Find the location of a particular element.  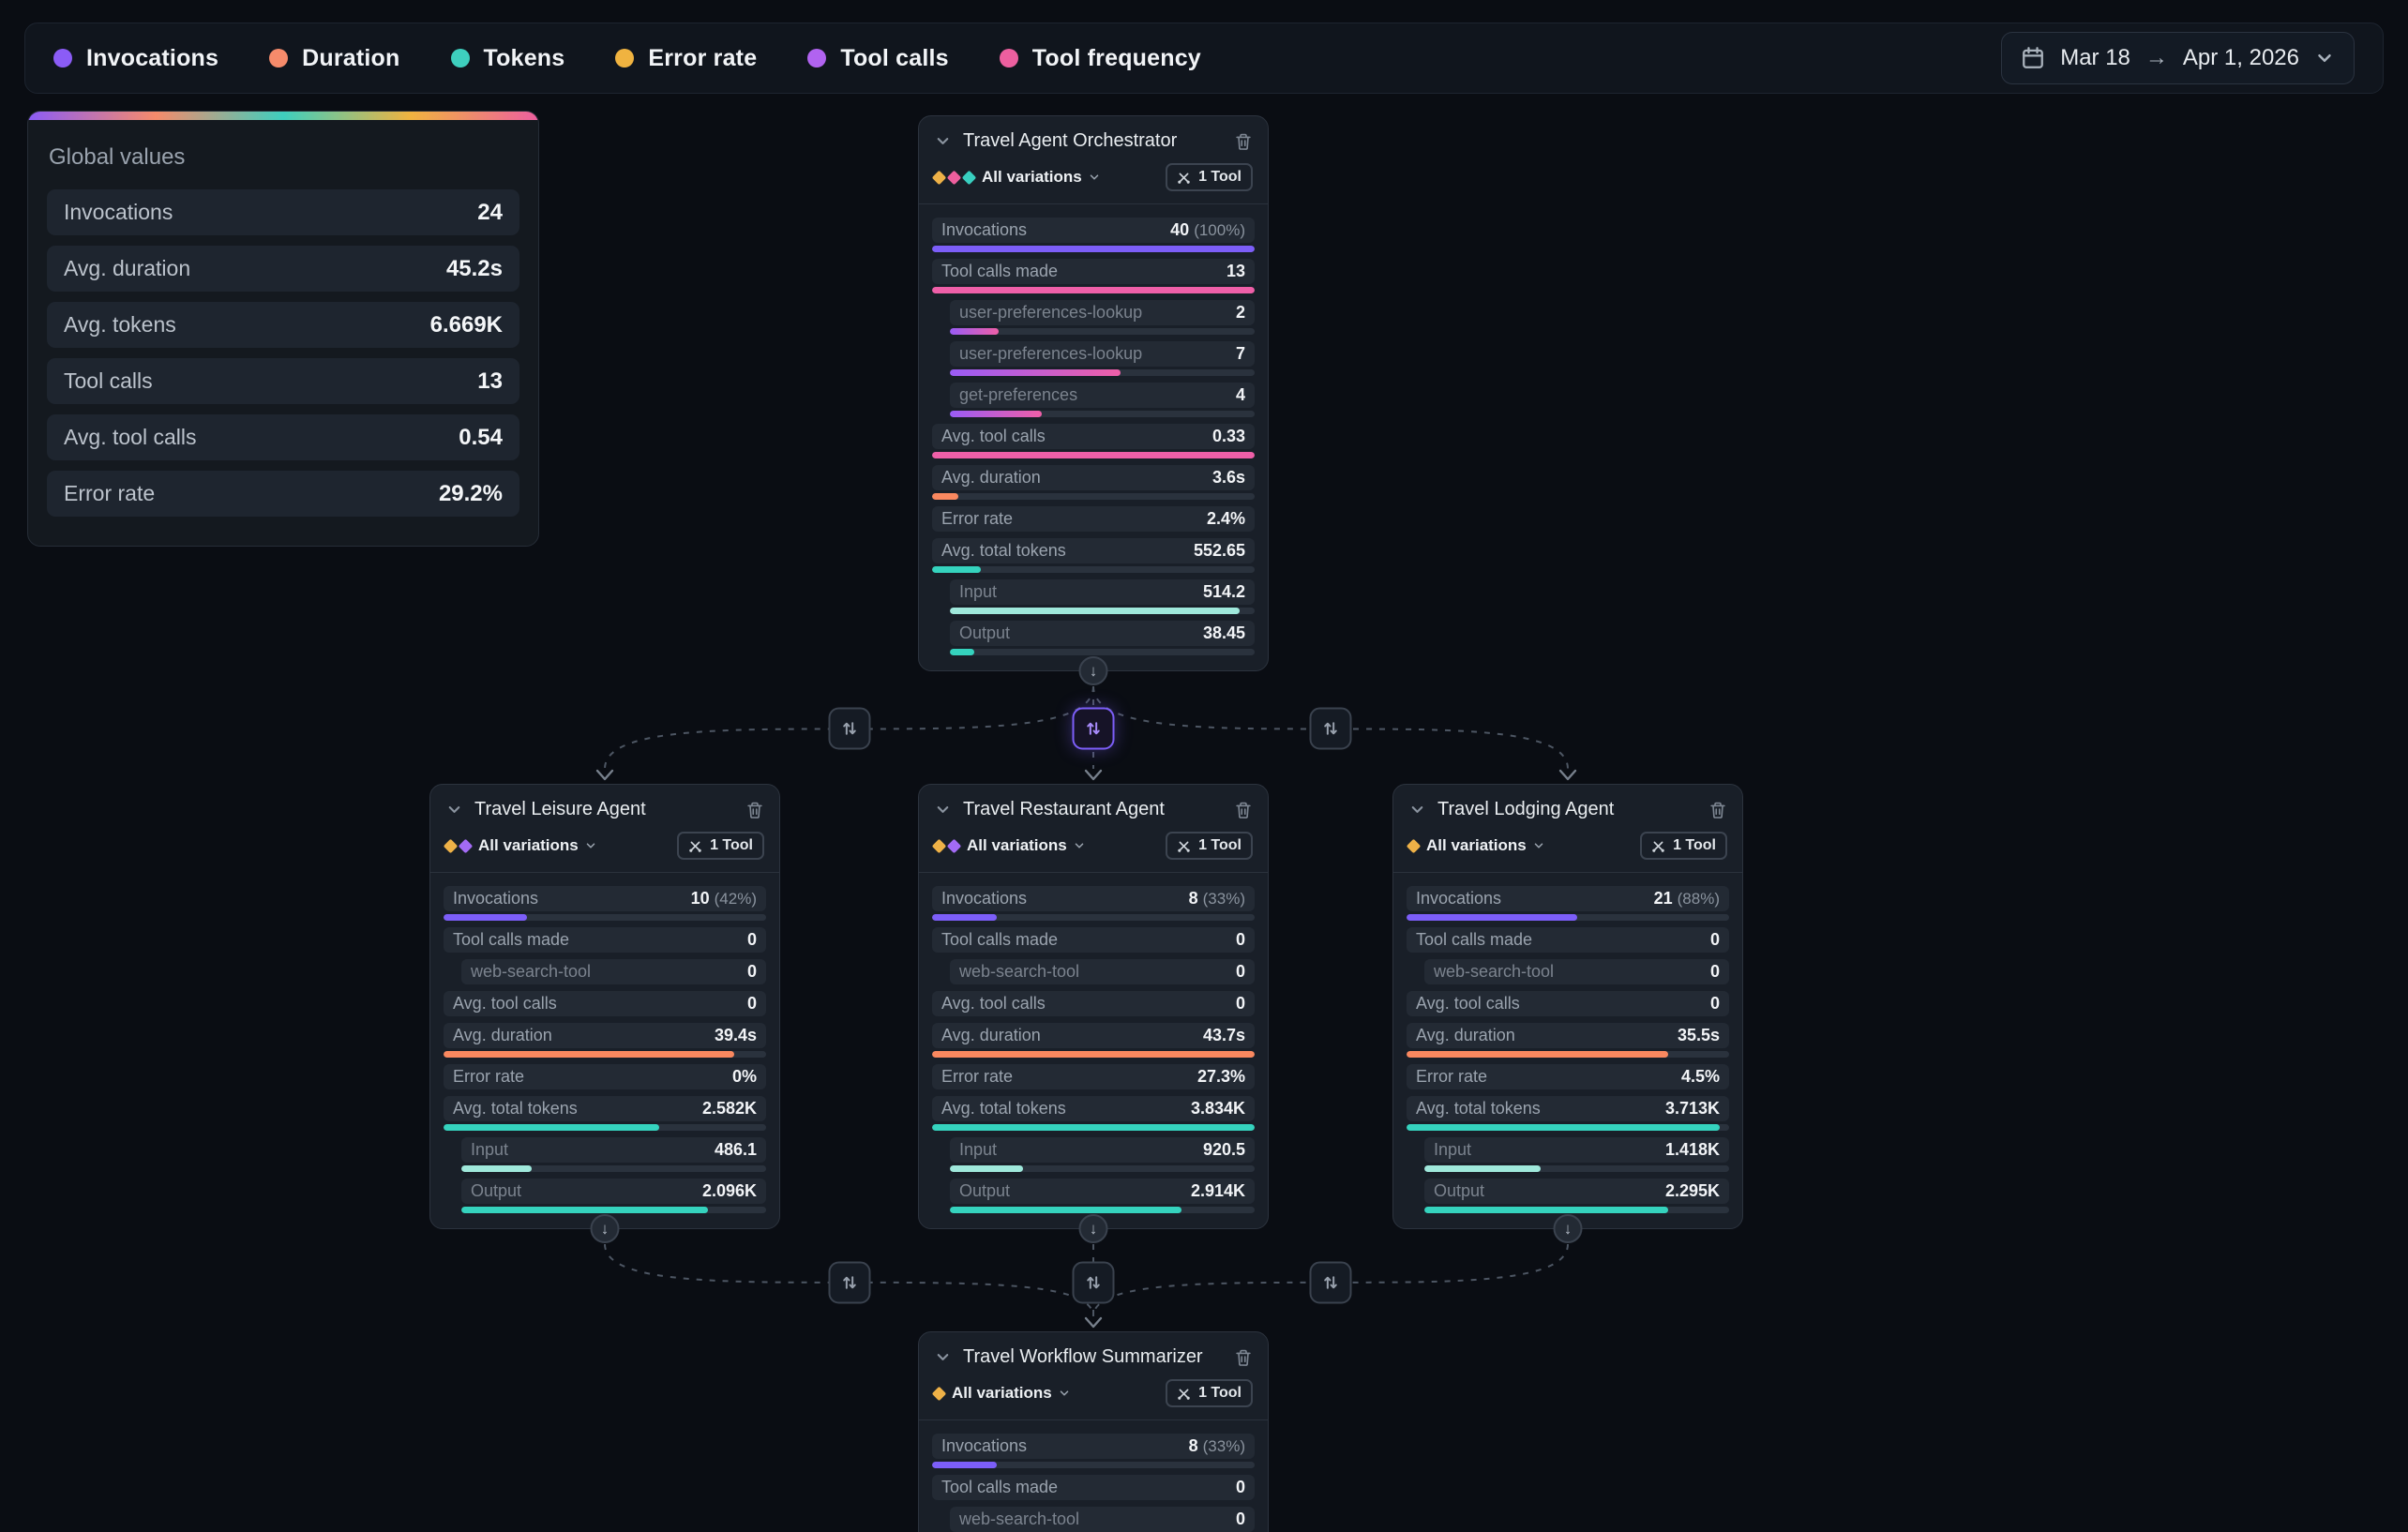

edge-connector-node-orchestrator-leisure is located at coordinates (849, 728).